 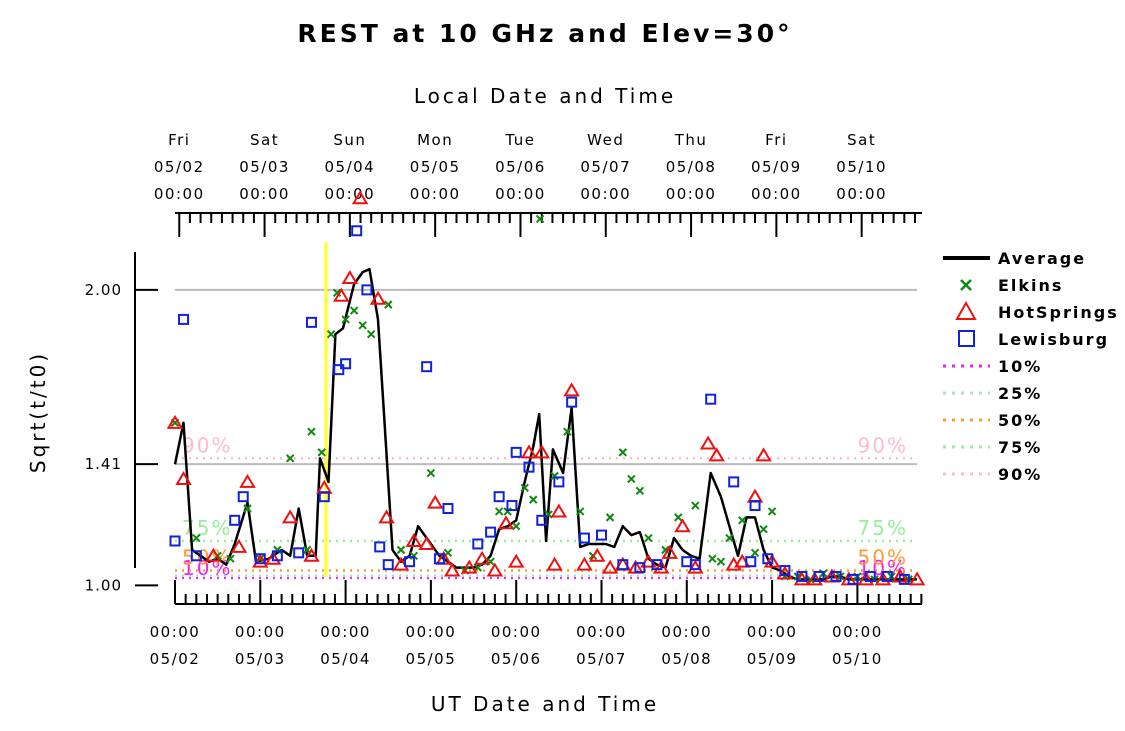 What do you see at coordinates (179, 167) in the screenshot?
I see `top-tick-date: 05/02` at bounding box center [179, 167].